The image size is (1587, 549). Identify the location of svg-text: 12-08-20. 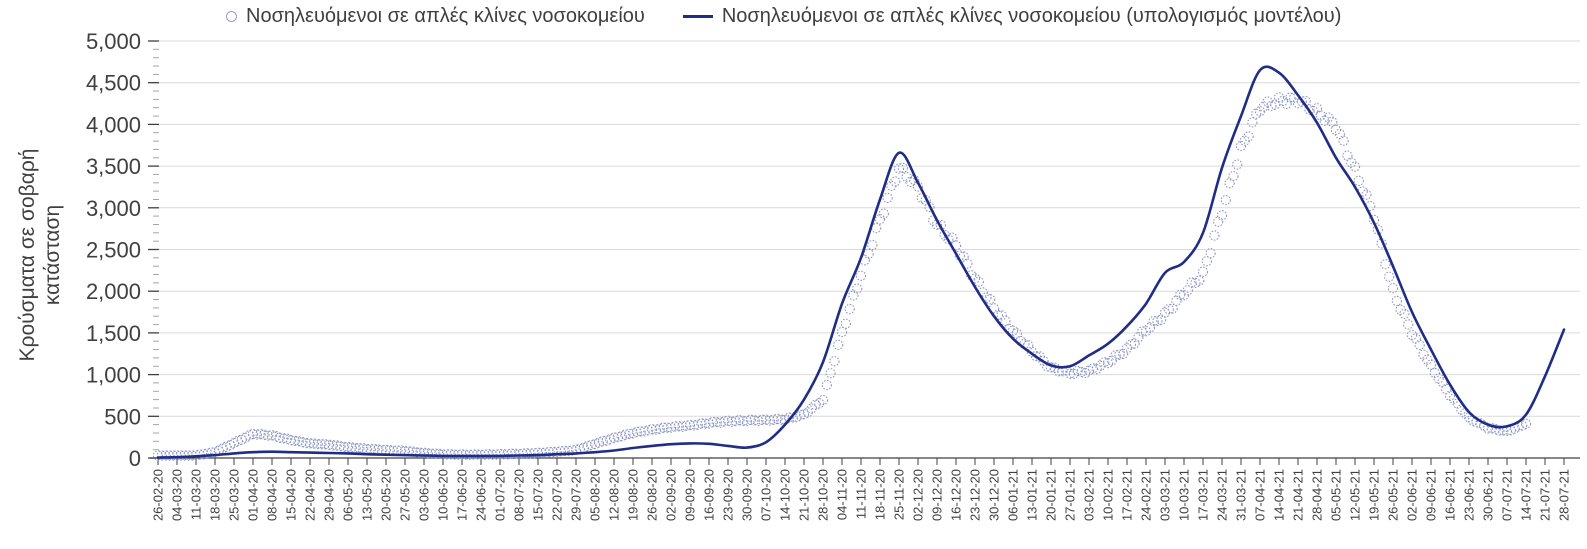
(614, 495).